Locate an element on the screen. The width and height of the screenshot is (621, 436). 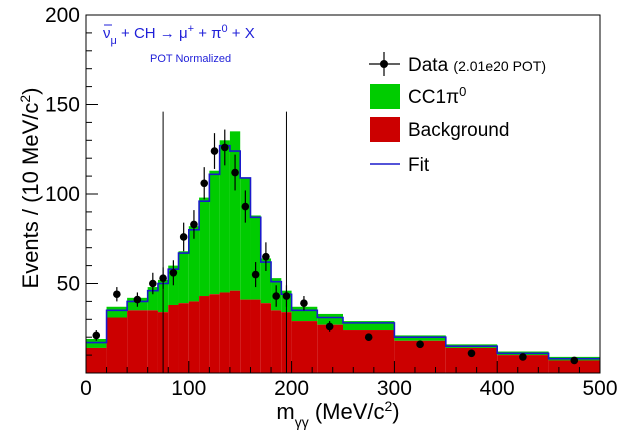
y-tick-label-200: 200 is located at coordinates (62, 15).